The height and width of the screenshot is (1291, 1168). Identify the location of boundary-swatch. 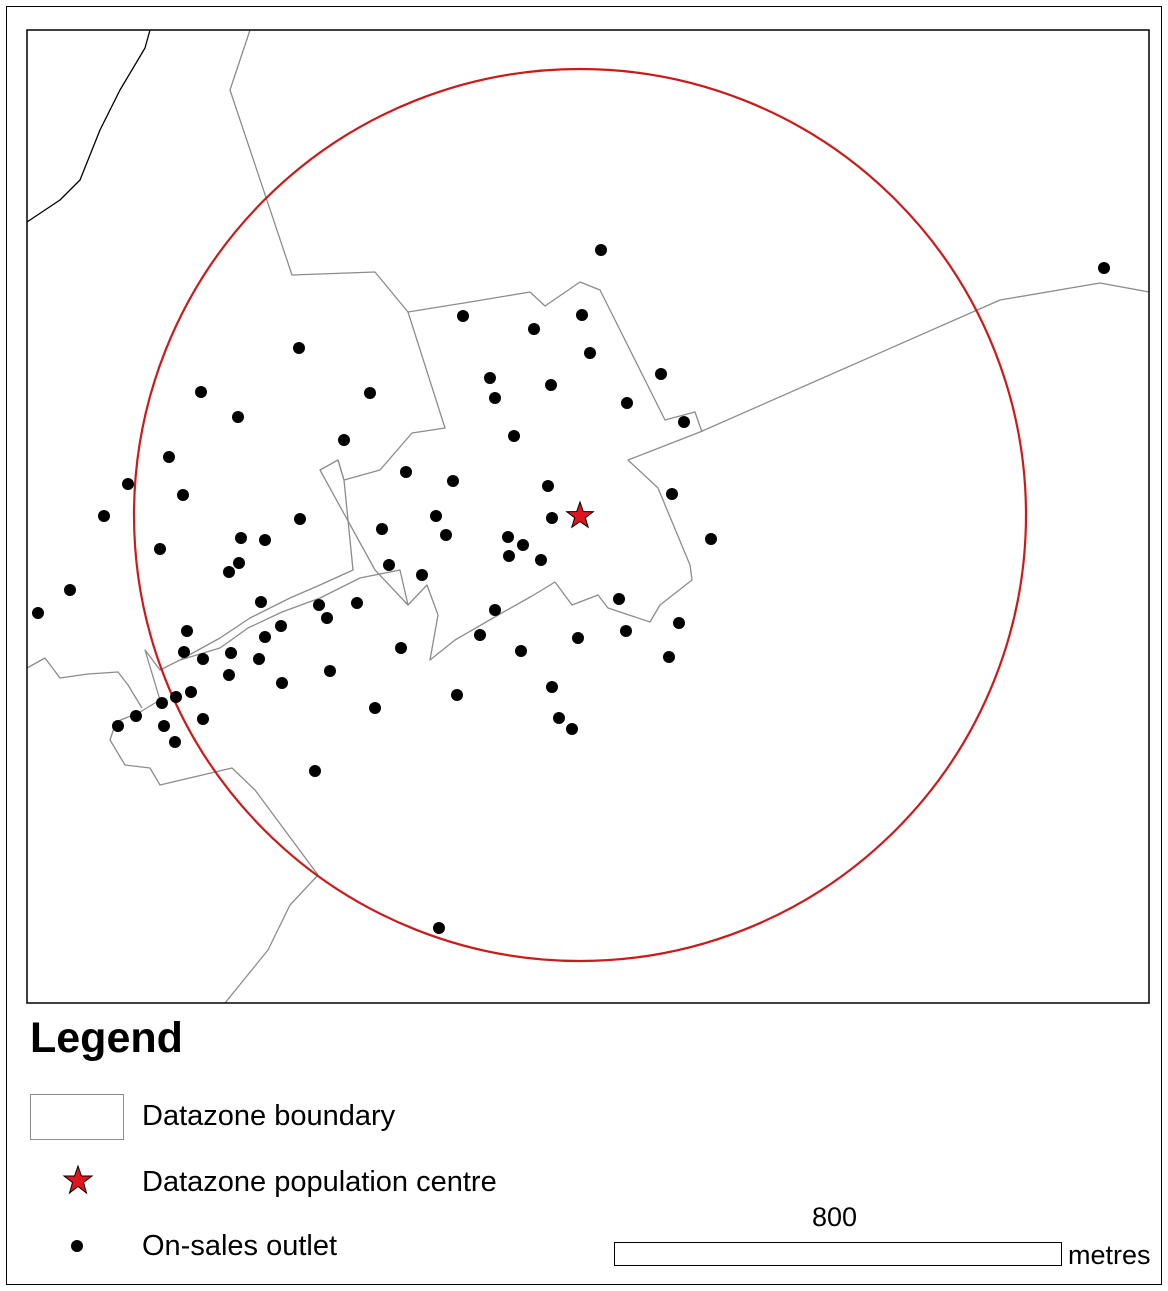
(77, 1117).